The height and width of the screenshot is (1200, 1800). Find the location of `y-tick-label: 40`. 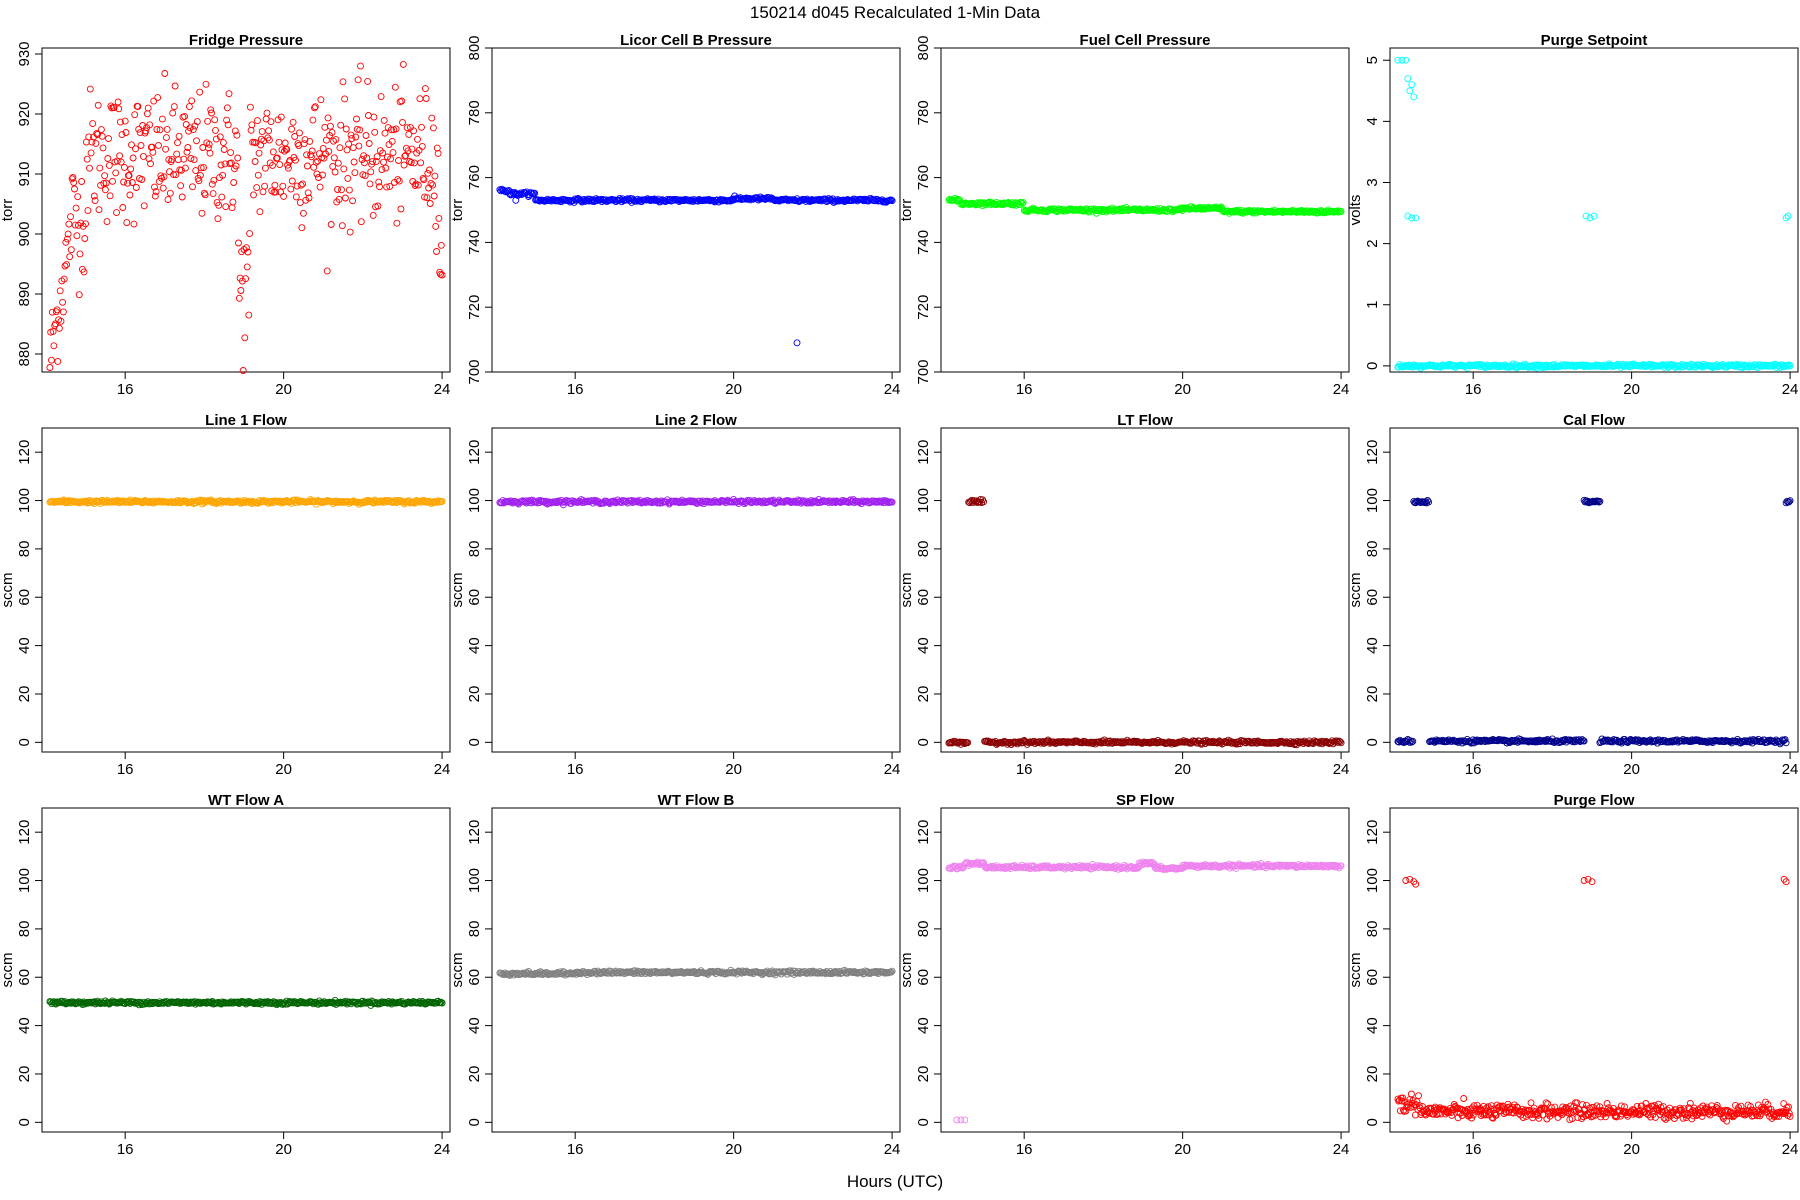

y-tick-label: 40 is located at coordinates (474, 645).